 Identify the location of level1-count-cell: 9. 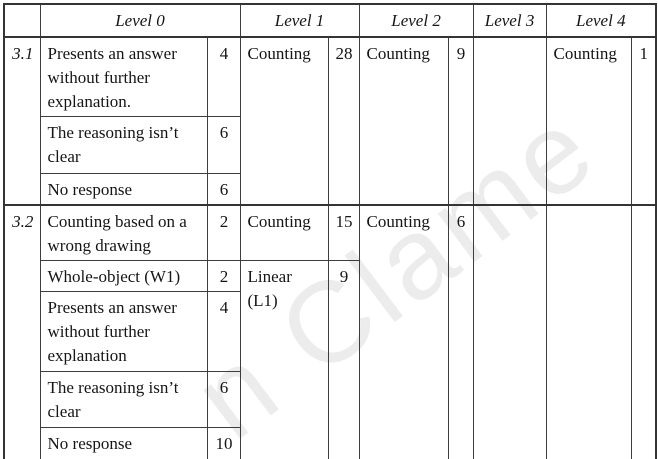
(343, 359).